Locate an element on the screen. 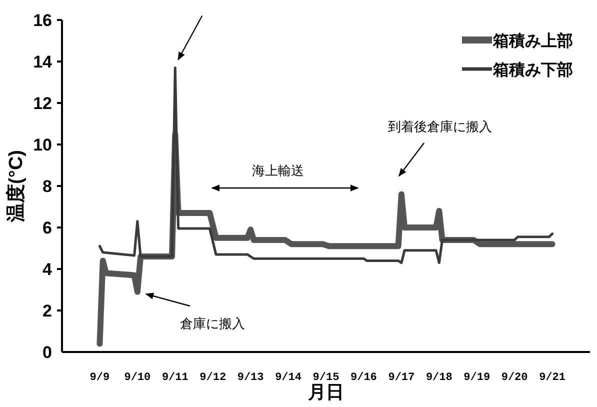 The width and height of the screenshot is (597, 407). annotation: 到着後倉庫に搬入 is located at coordinates (440, 127).